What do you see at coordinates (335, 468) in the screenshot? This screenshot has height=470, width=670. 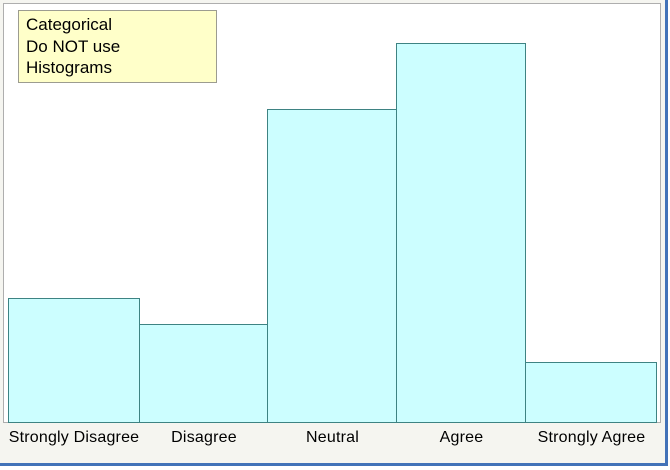 I see `outer-margin-bottom` at bounding box center [335, 468].